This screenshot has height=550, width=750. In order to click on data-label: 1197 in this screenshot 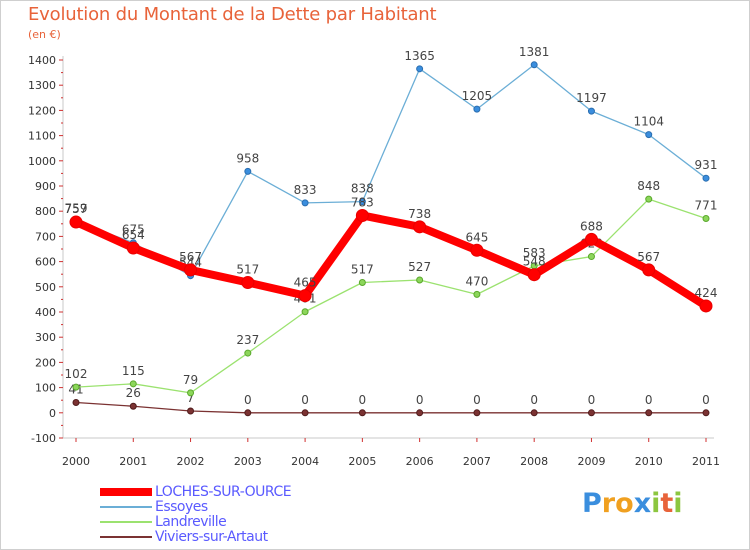, I will do `click(591, 98)`.